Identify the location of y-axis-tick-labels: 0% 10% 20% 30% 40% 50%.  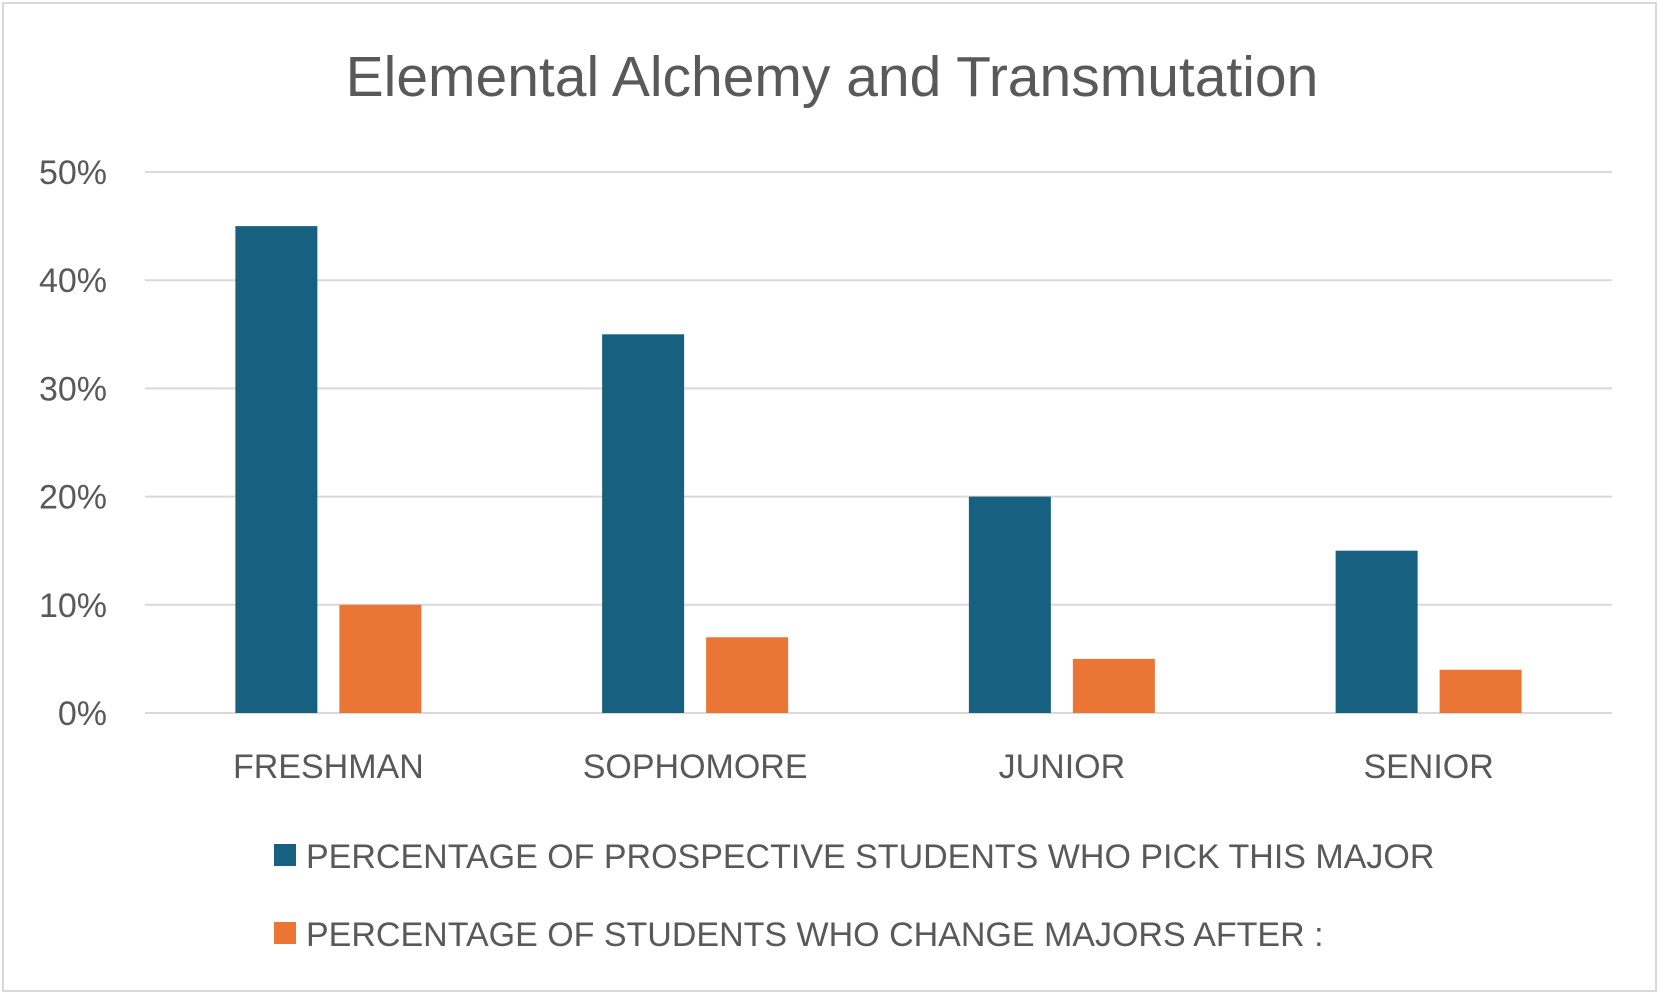
(73, 443).